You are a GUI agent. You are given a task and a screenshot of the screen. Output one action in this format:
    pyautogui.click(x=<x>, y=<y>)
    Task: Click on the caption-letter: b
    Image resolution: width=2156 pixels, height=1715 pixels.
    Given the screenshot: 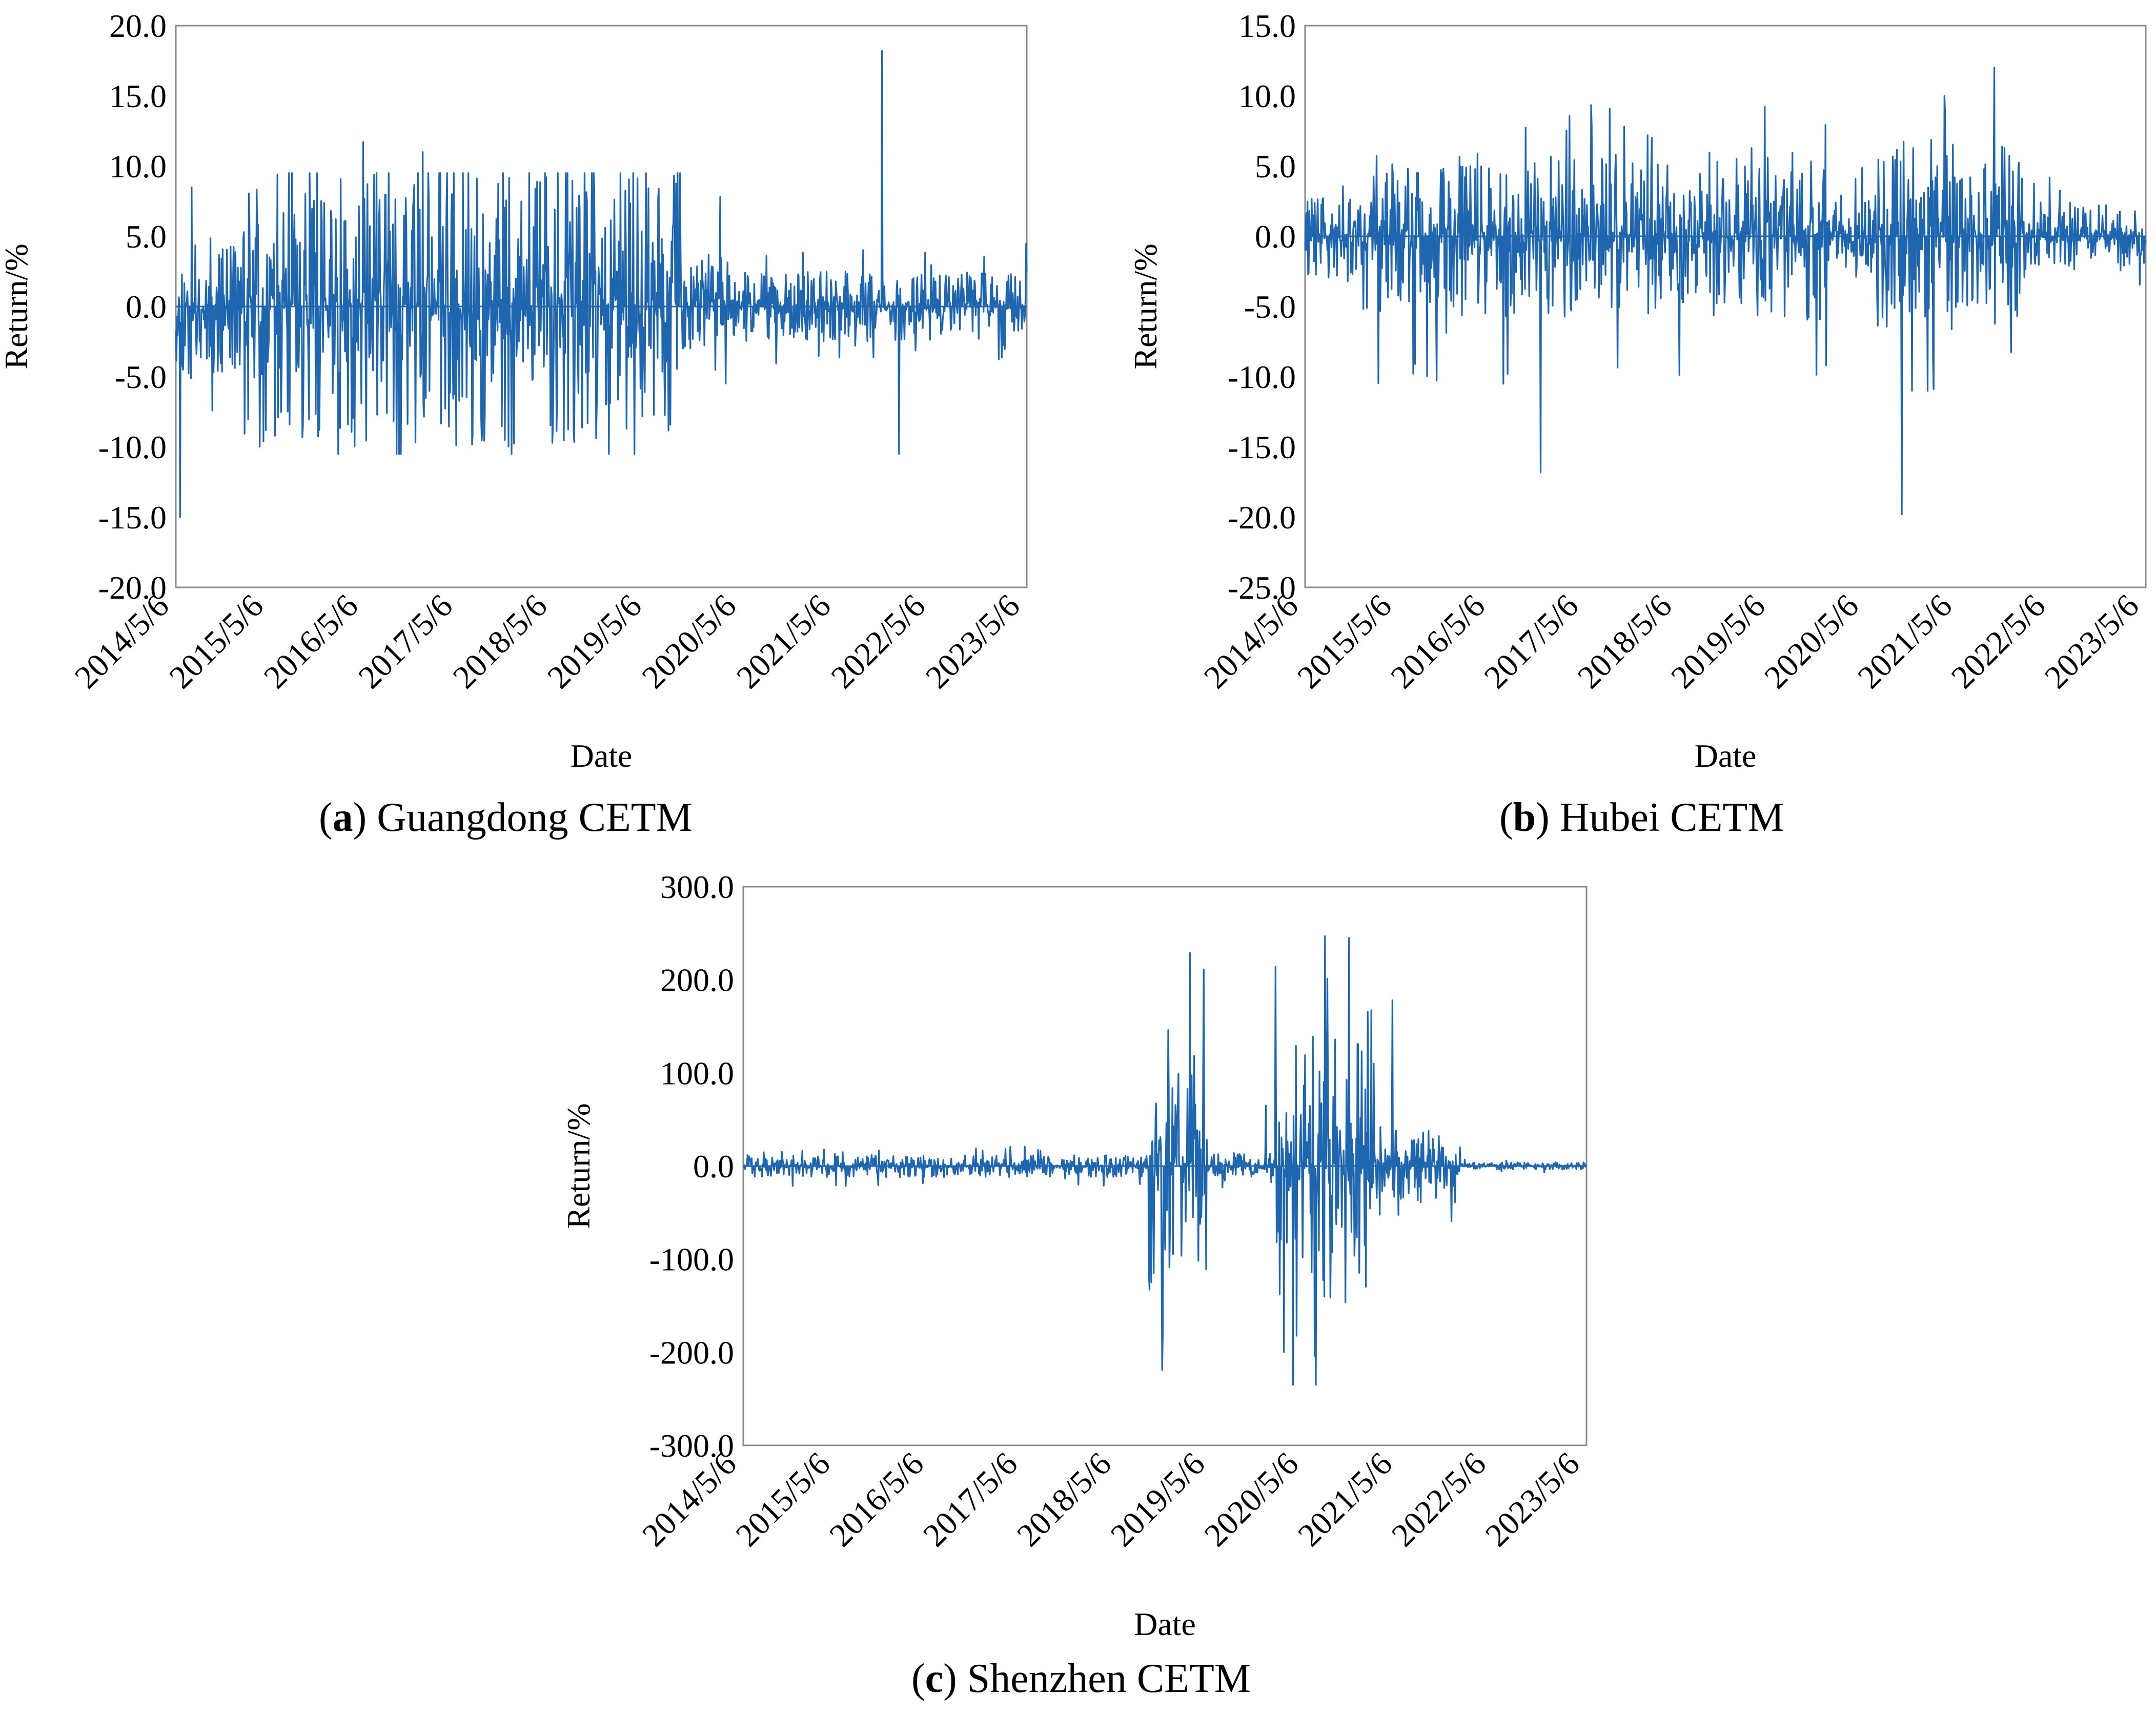 What is the action you would take?
    pyautogui.click(x=1524, y=817)
    